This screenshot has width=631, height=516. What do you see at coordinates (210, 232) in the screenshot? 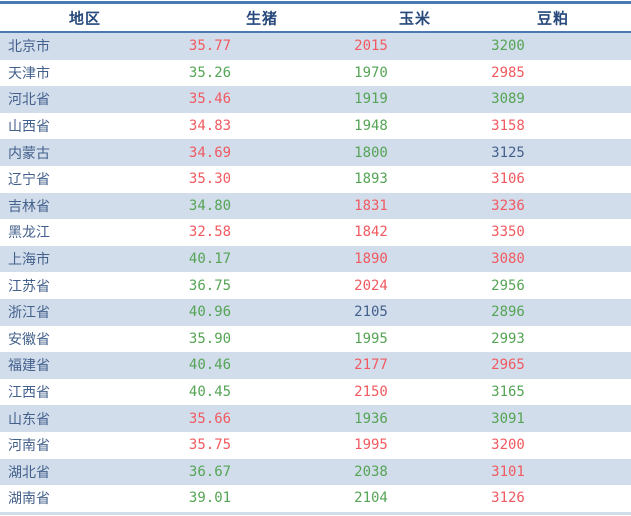
I see `pig-price-cell: 32.58` at bounding box center [210, 232].